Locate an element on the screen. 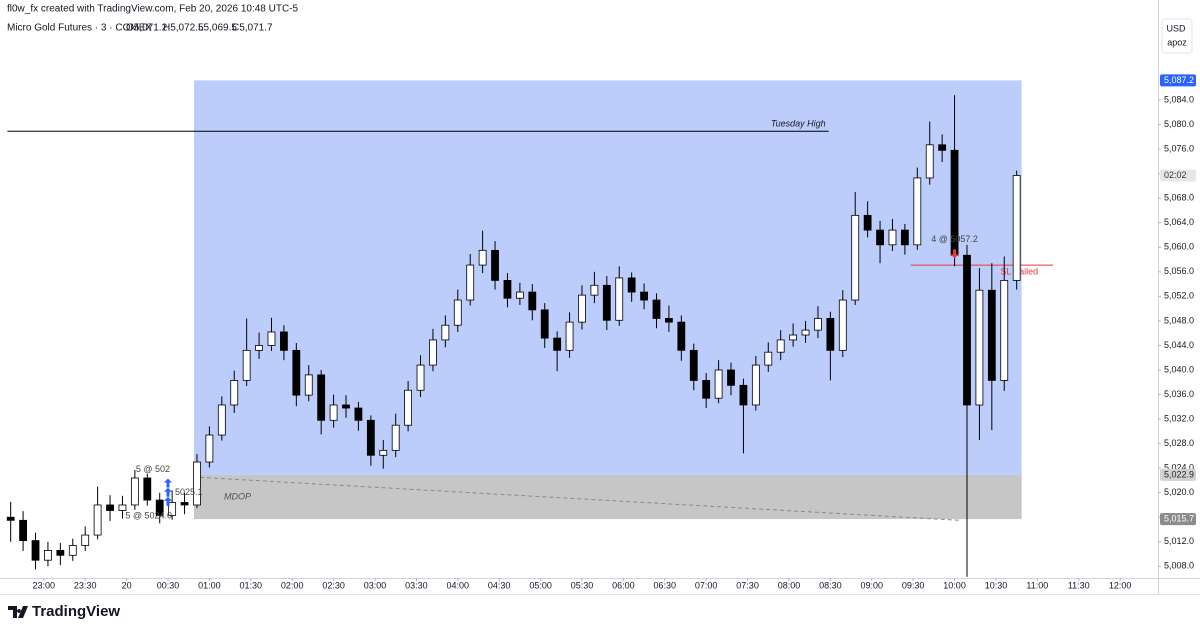 This screenshot has width=1200, height=632. y-tick-label: 5,036.0 is located at coordinates (1179, 394).